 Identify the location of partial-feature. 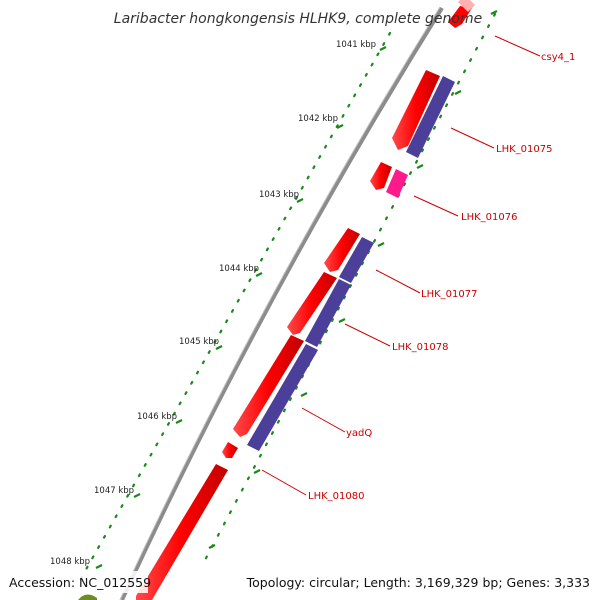
(87, 597).